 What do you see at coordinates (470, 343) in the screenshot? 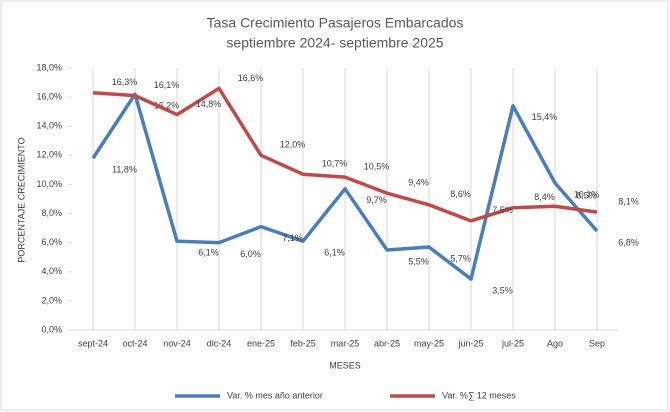
I see `x-tick-label: jun-25` at bounding box center [470, 343].